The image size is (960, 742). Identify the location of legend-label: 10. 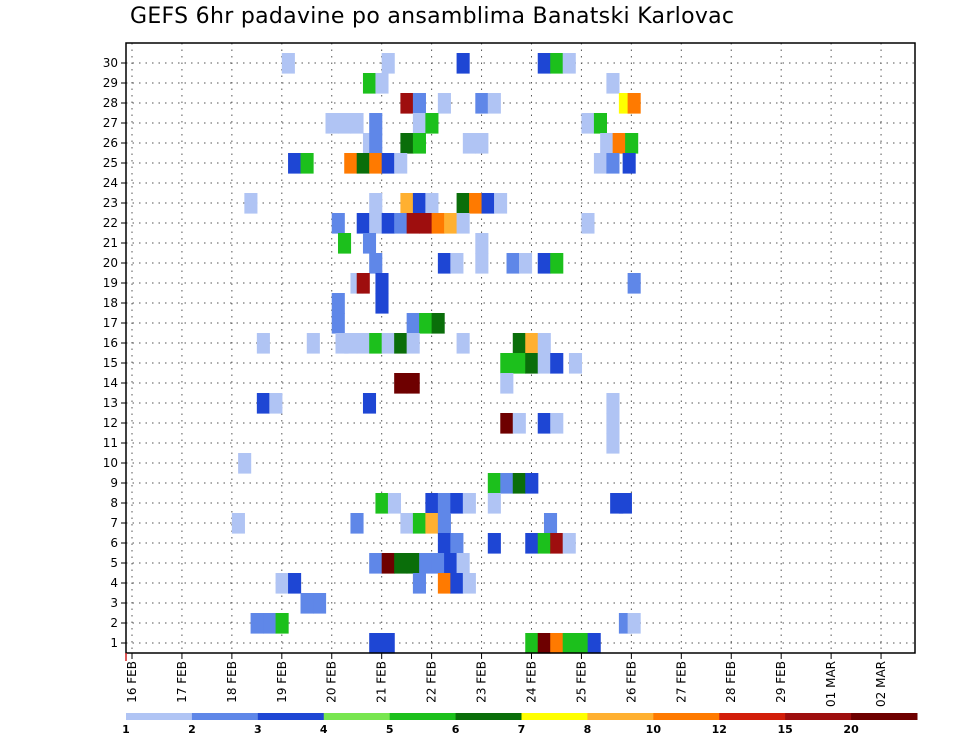
(654, 729).